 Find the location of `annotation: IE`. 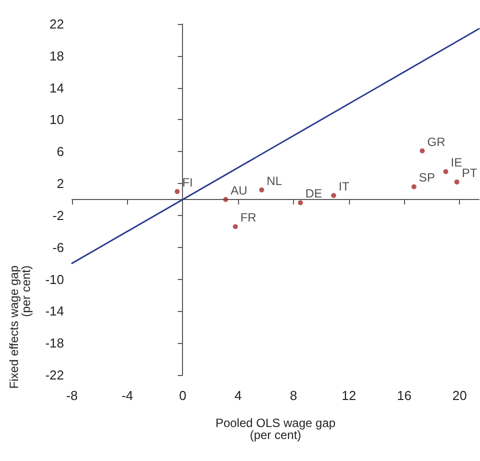

annotation: IE is located at coordinates (456, 163).